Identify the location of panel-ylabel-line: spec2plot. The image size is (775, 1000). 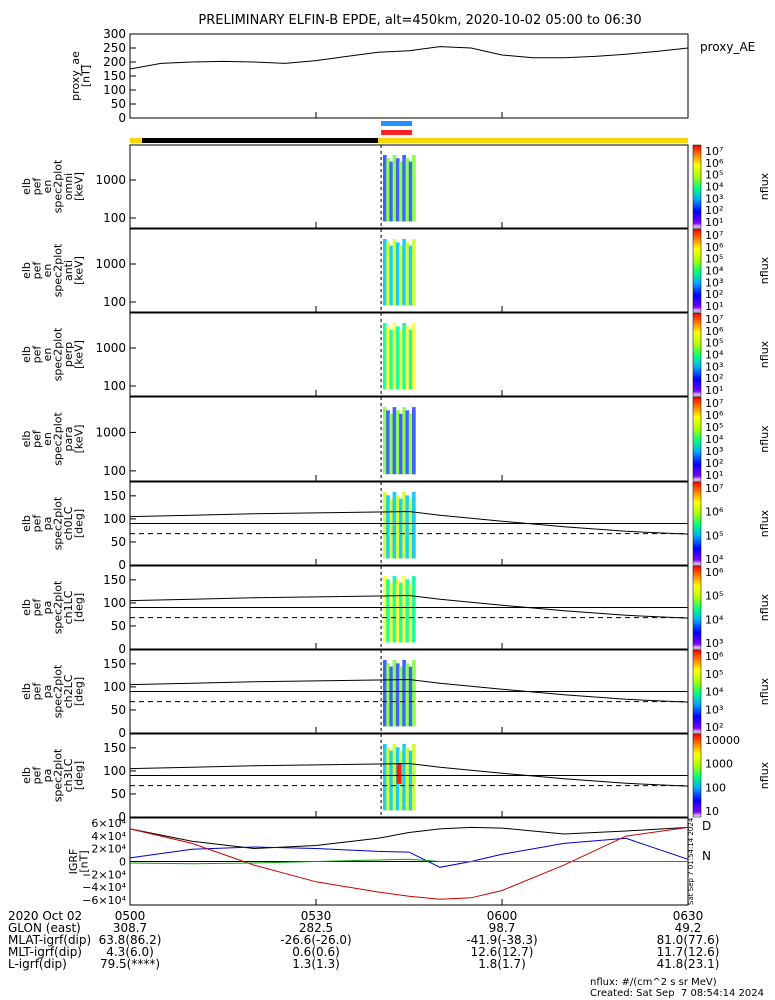
(57, 354).